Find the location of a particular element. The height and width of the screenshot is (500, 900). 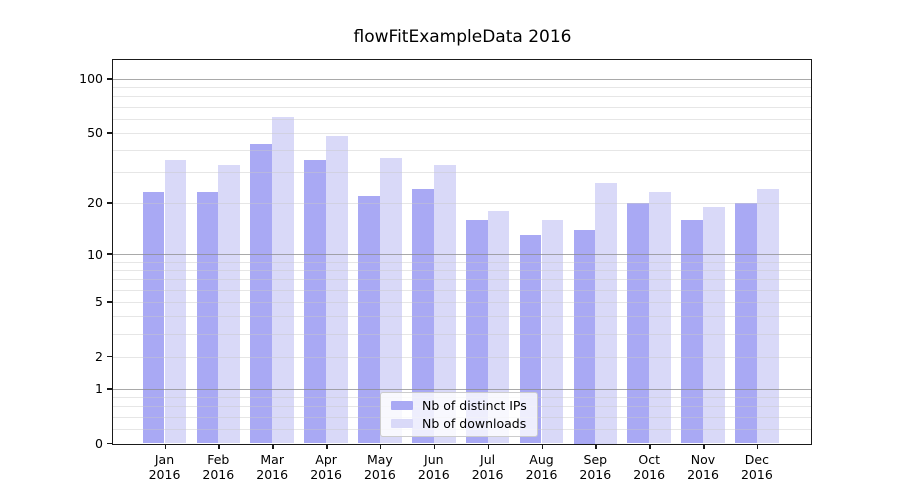

x-tick-label: Feb 2016 is located at coordinates (218, 467).